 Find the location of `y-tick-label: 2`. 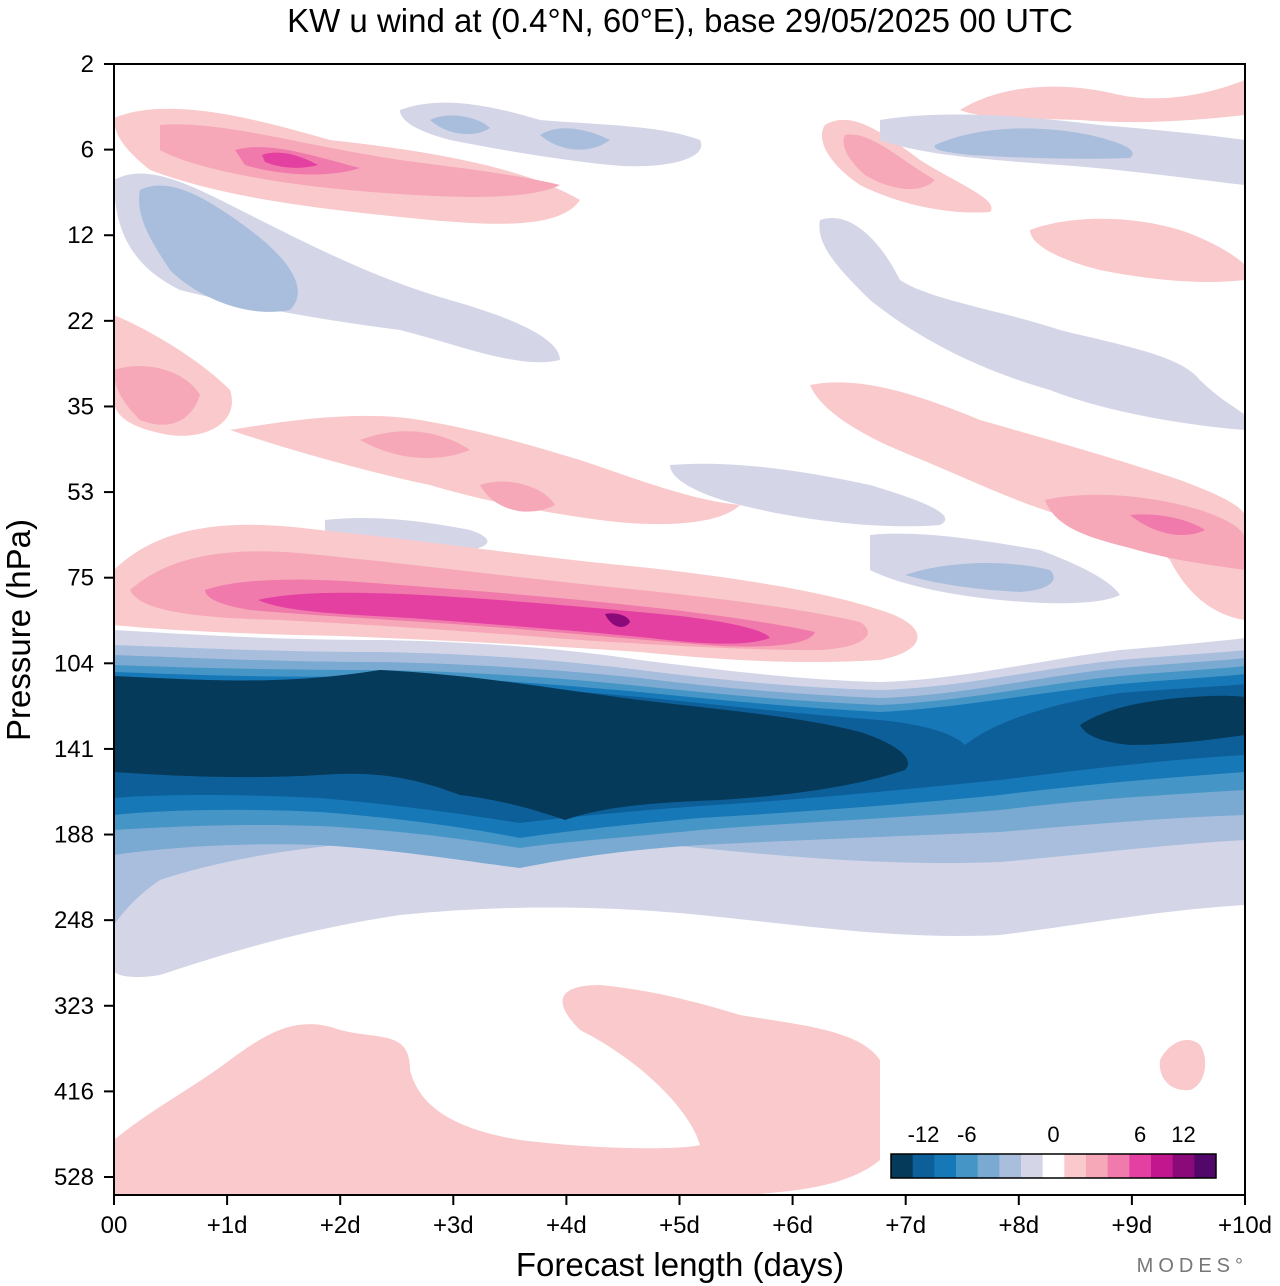

y-tick-label: 2 is located at coordinates (87, 64).